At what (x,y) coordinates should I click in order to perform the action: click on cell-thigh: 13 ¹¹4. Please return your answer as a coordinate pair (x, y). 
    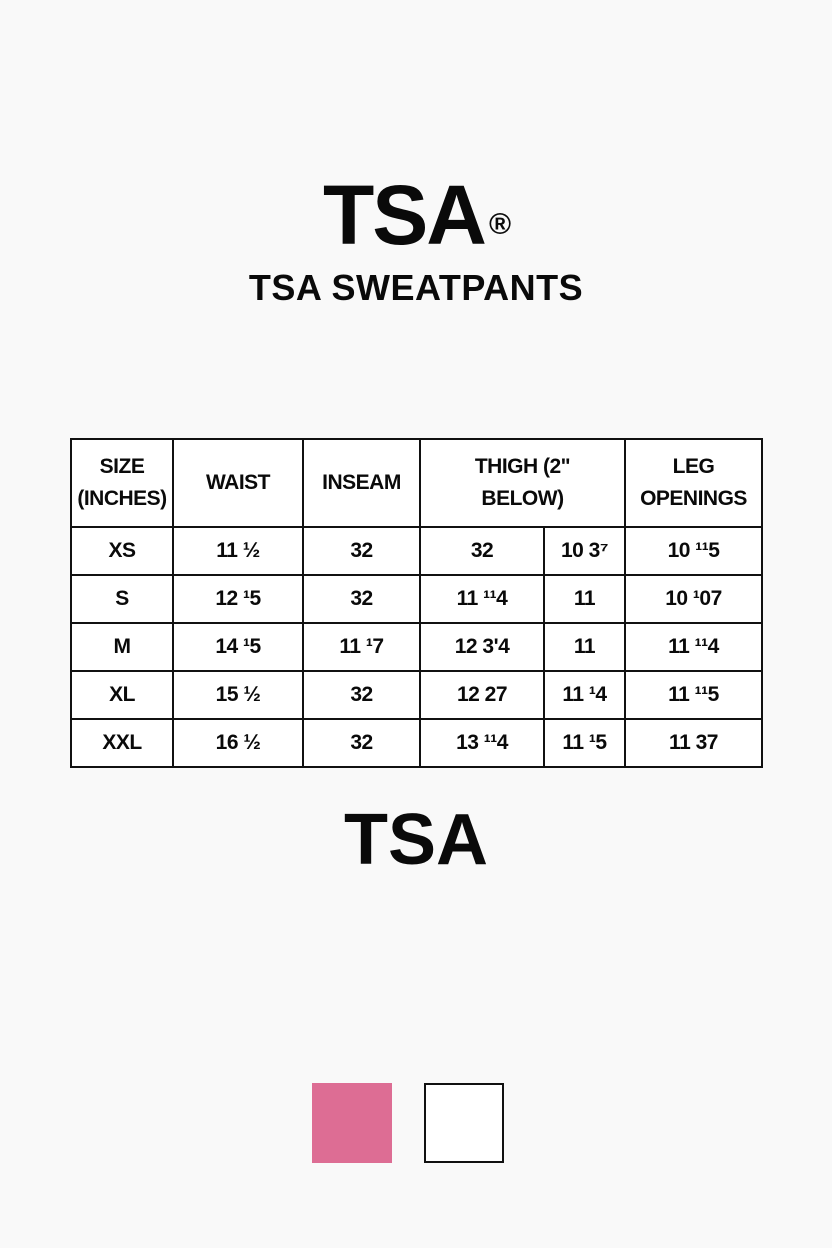
    Looking at the image, I should click on (482, 743).